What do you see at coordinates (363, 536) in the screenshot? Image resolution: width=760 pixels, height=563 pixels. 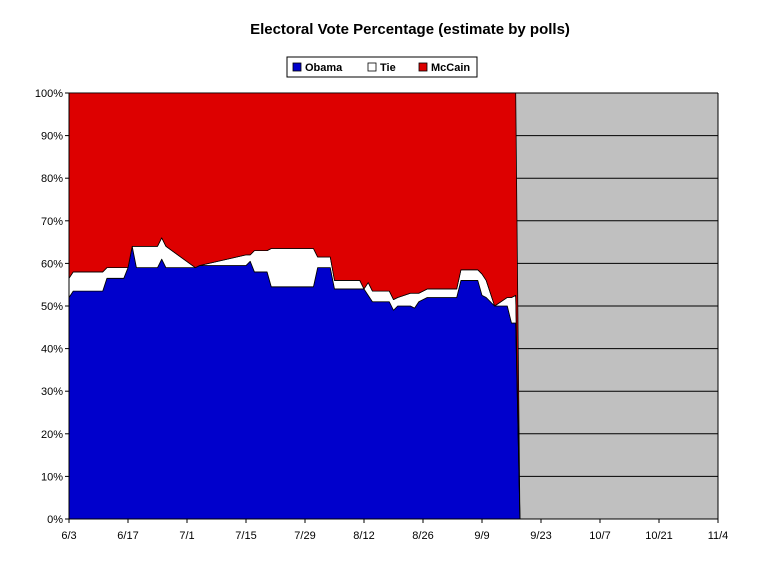 I see `x-tick-label: 8/12` at bounding box center [363, 536].